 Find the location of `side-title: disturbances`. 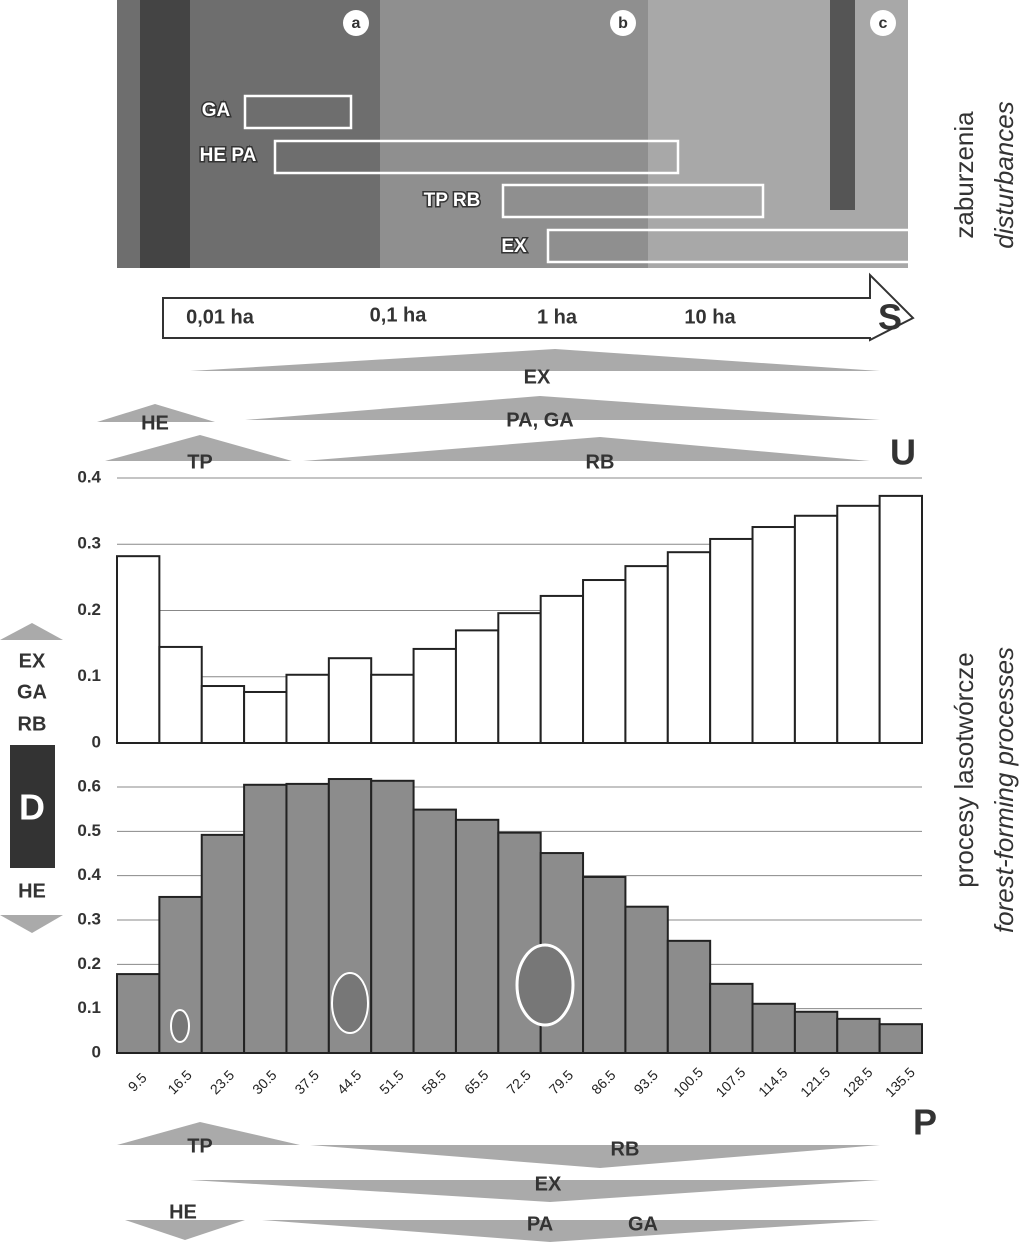

side-title: disturbances is located at coordinates (1004, 174).